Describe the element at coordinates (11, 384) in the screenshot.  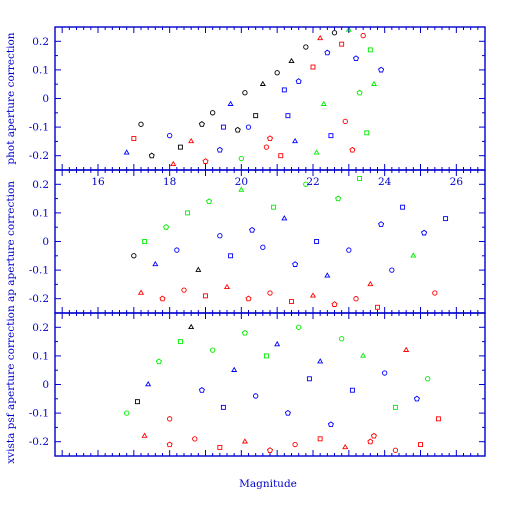
I see `y-axis-label: xvista psf aperture correction` at that location.